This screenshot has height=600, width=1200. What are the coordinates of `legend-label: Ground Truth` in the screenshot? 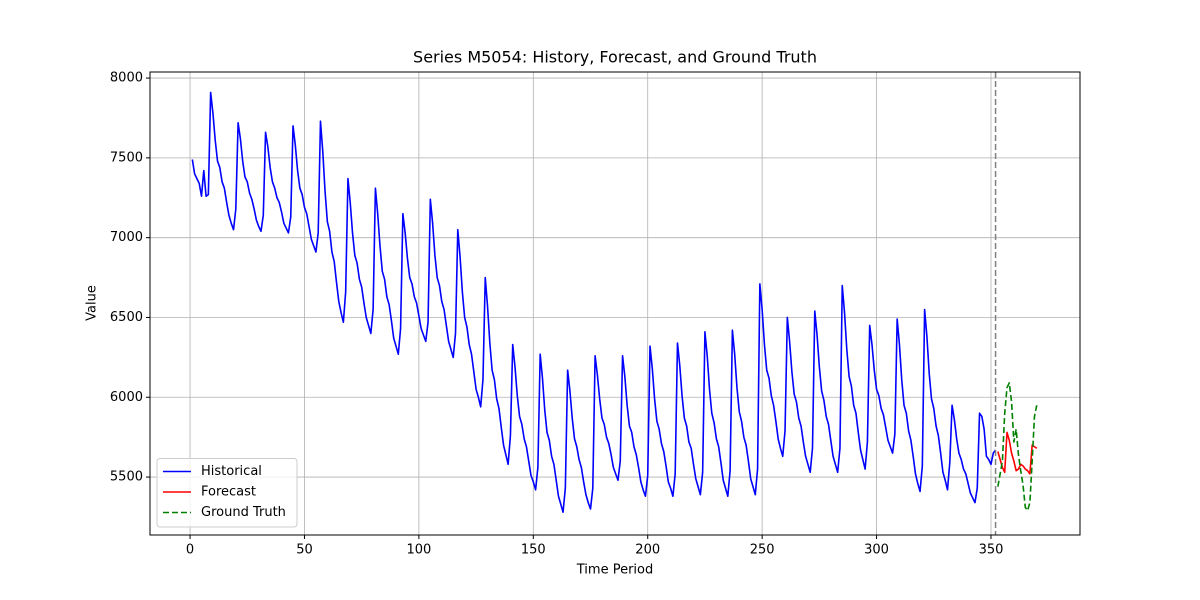 It's located at (243, 512).